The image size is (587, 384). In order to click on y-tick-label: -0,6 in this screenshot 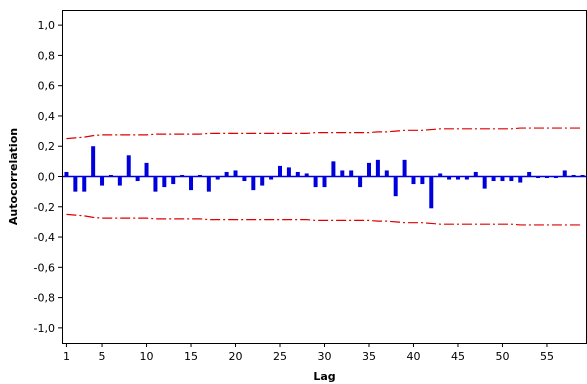, I will do `click(44, 267)`.